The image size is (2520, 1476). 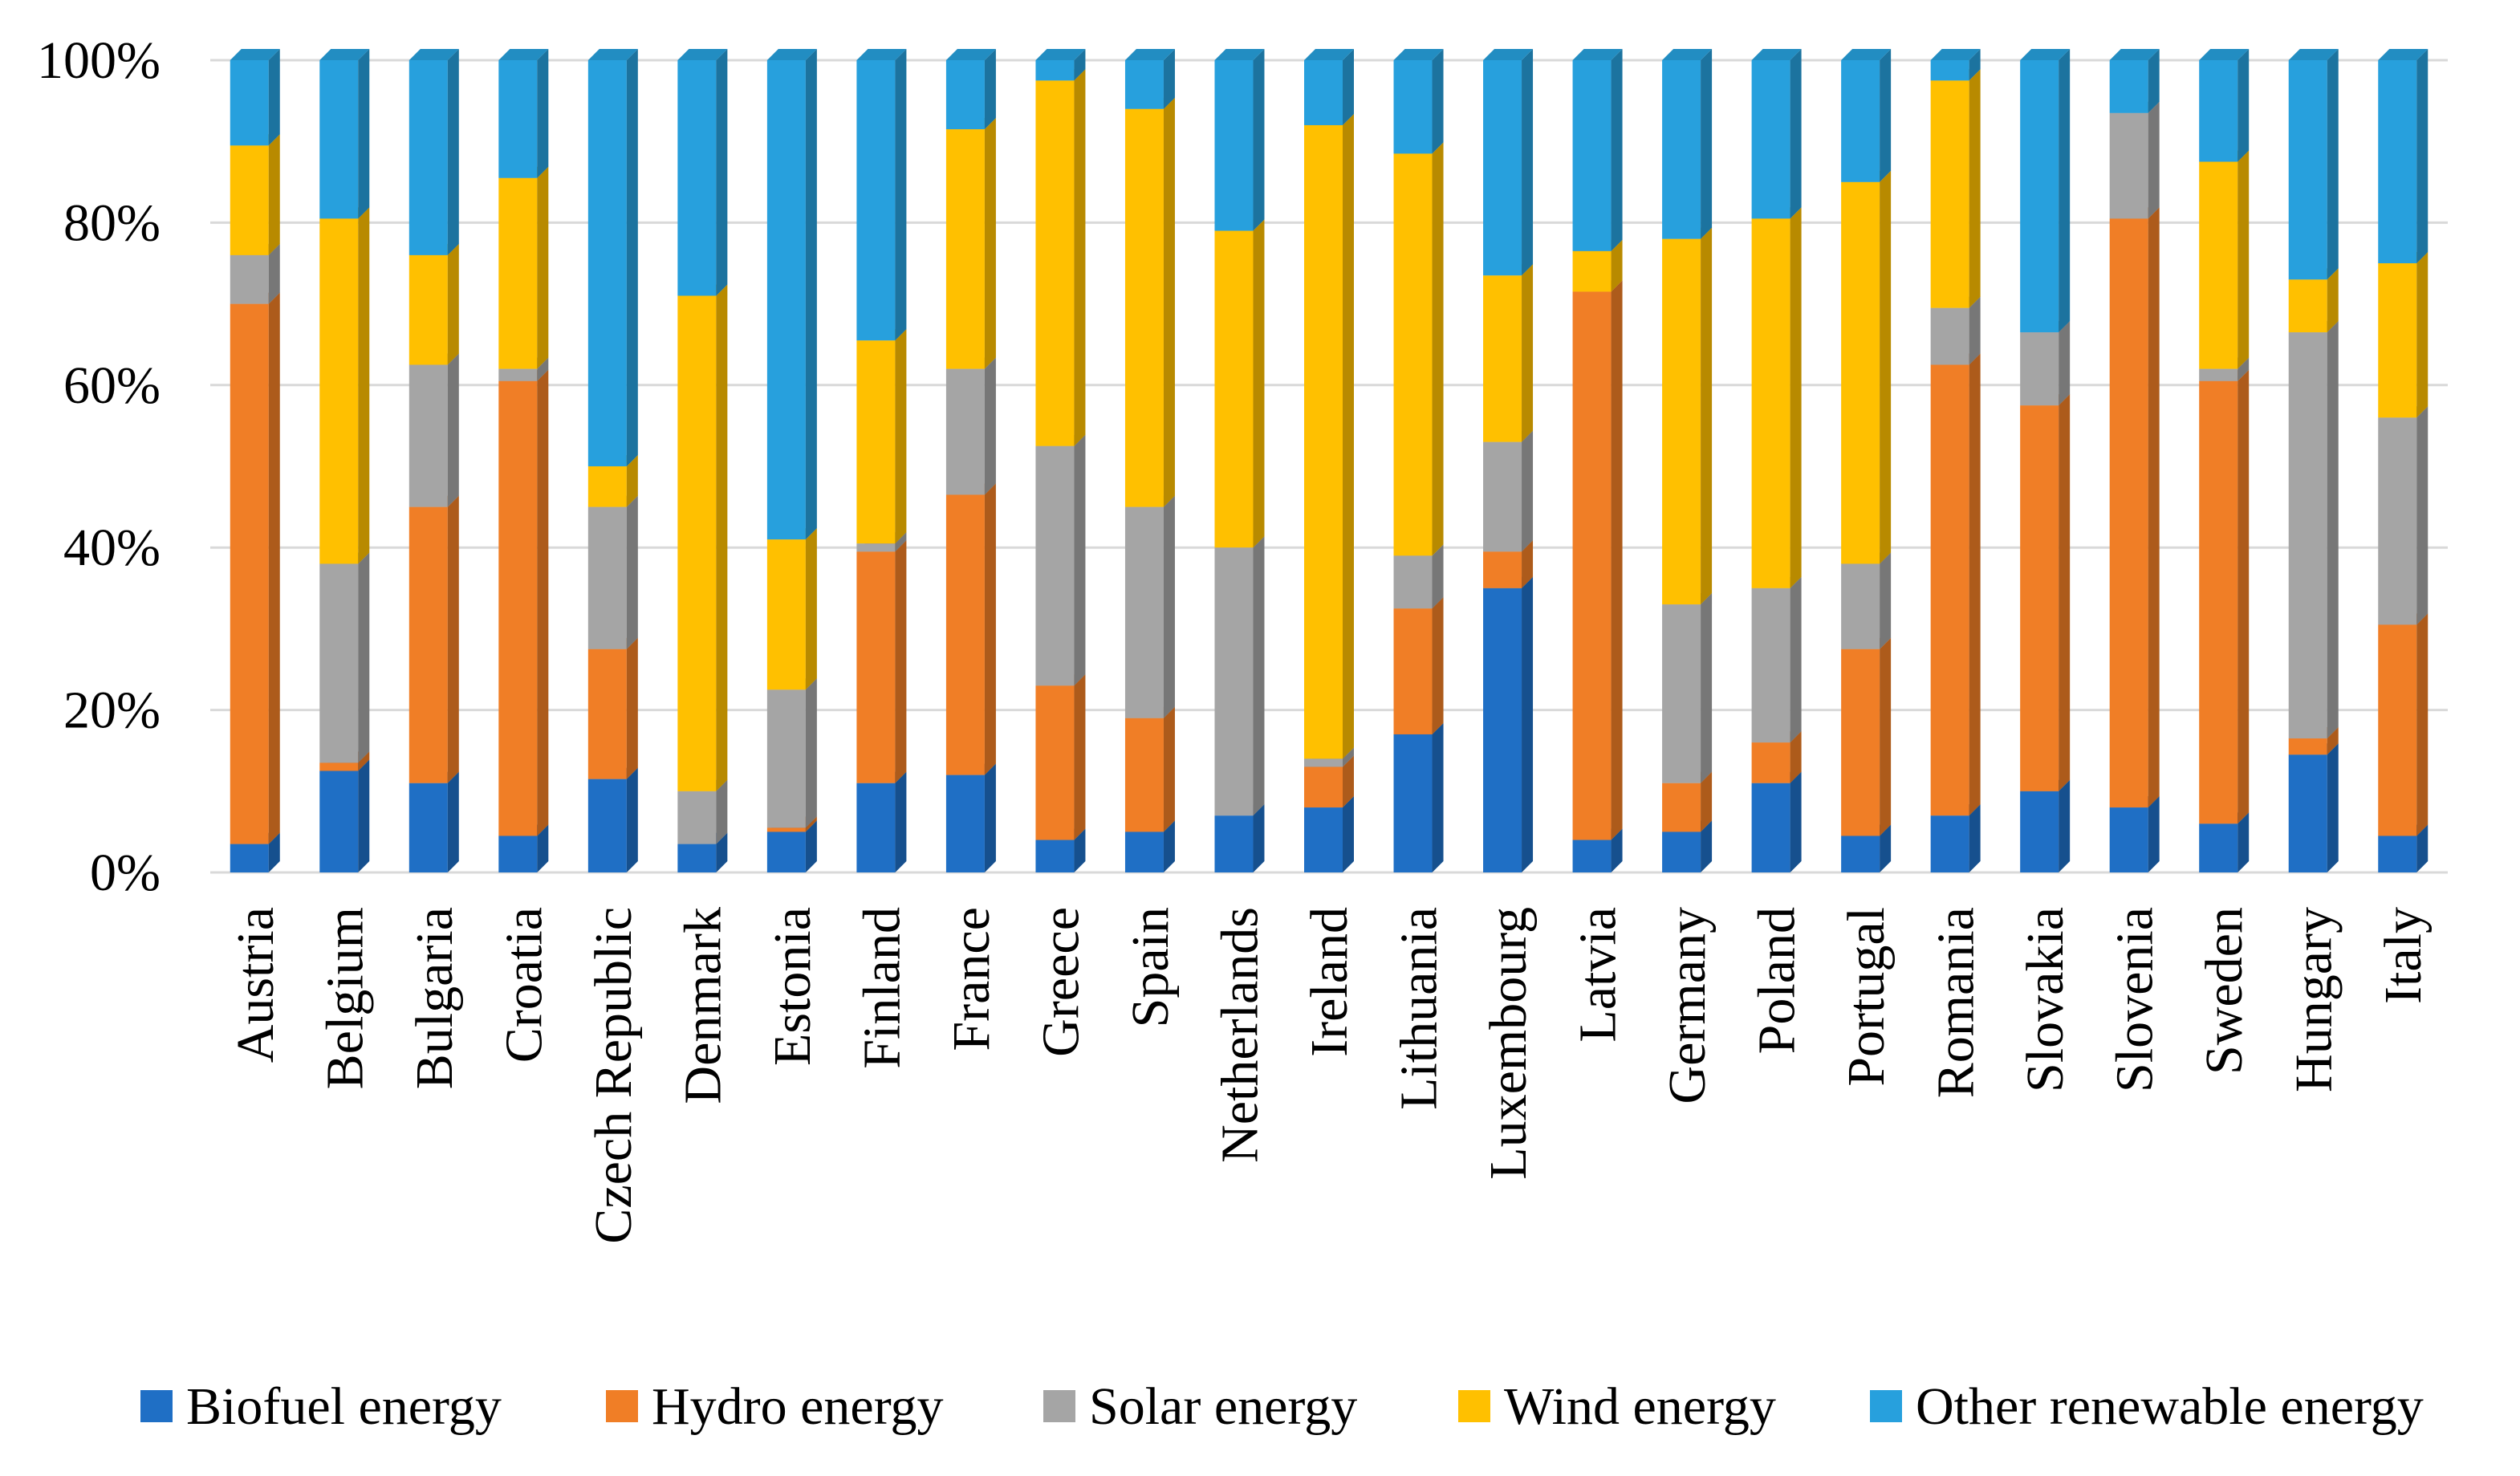 I want to click on x-tick-label: Latvia, so click(x=1598, y=975).